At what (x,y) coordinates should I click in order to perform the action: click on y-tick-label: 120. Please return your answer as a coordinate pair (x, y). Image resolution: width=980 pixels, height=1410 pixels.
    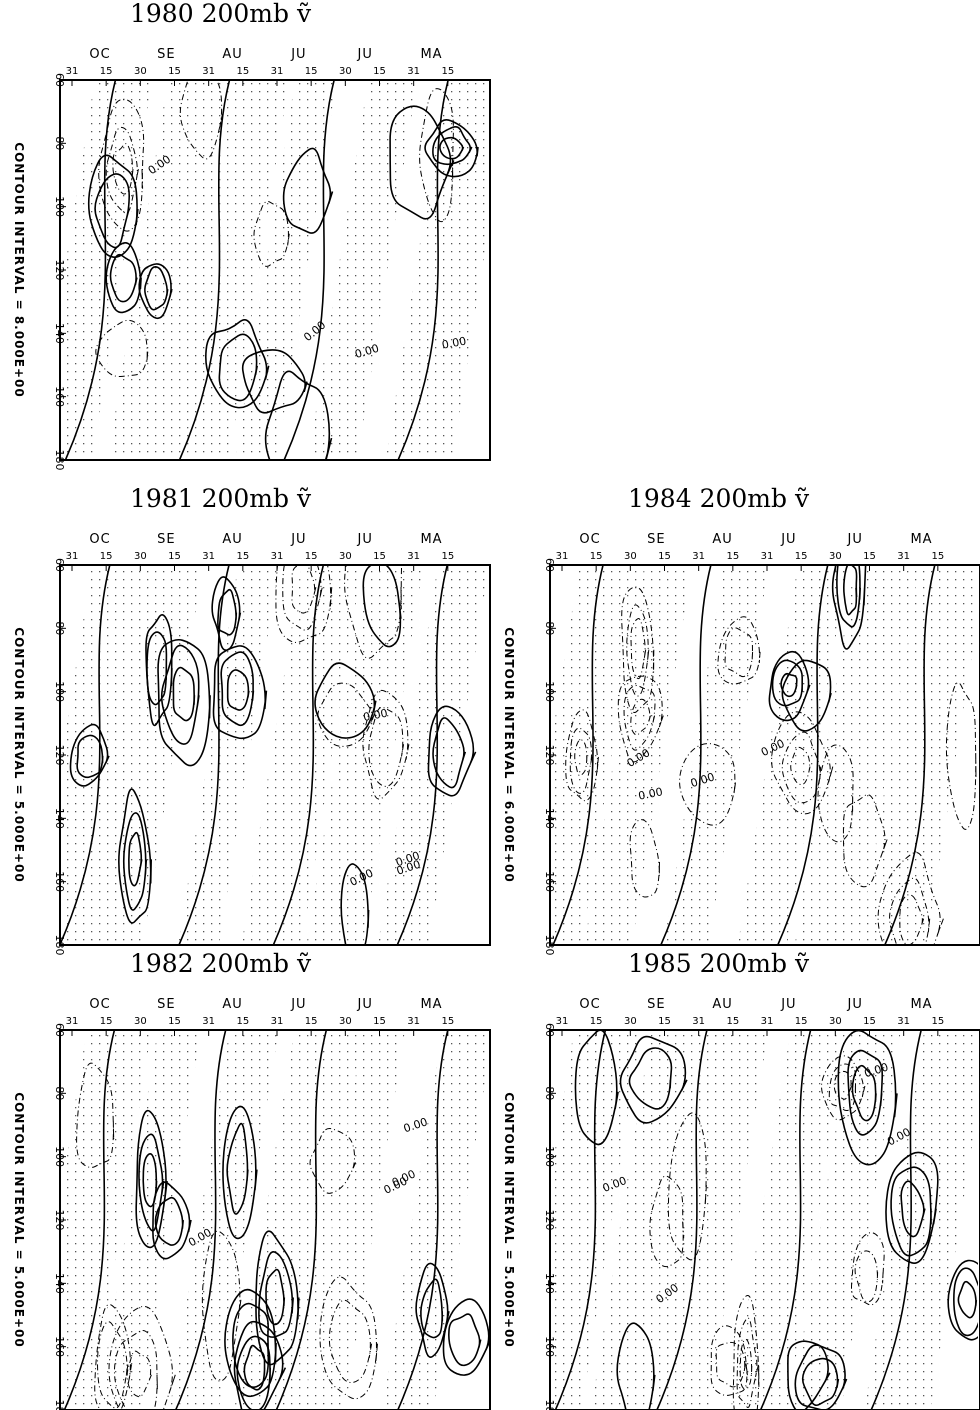
    Looking at the image, I should click on (59, 755).